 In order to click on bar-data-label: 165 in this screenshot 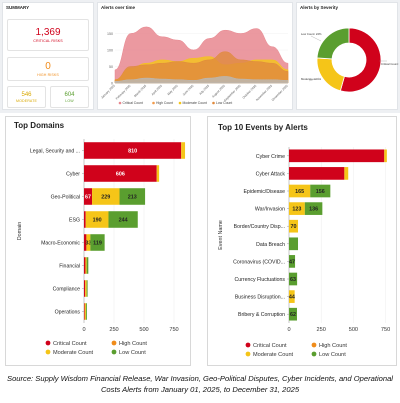, I will do `click(299, 192)`.